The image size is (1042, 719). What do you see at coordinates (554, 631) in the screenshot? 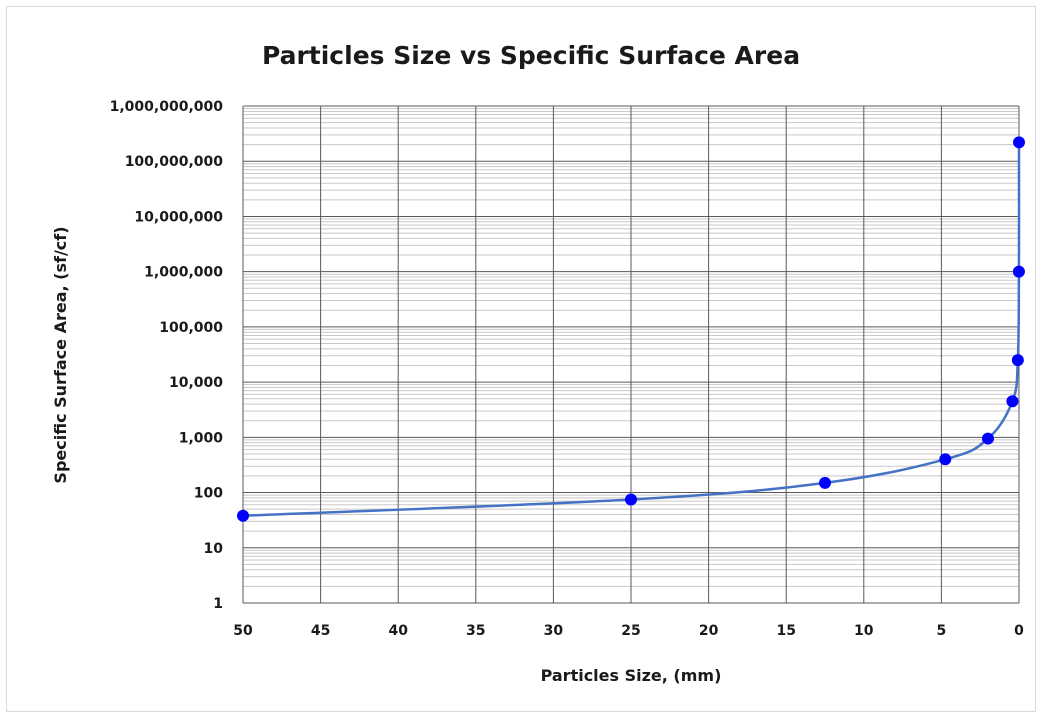
I see `x-tick-label: 30` at bounding box center [554, 631].